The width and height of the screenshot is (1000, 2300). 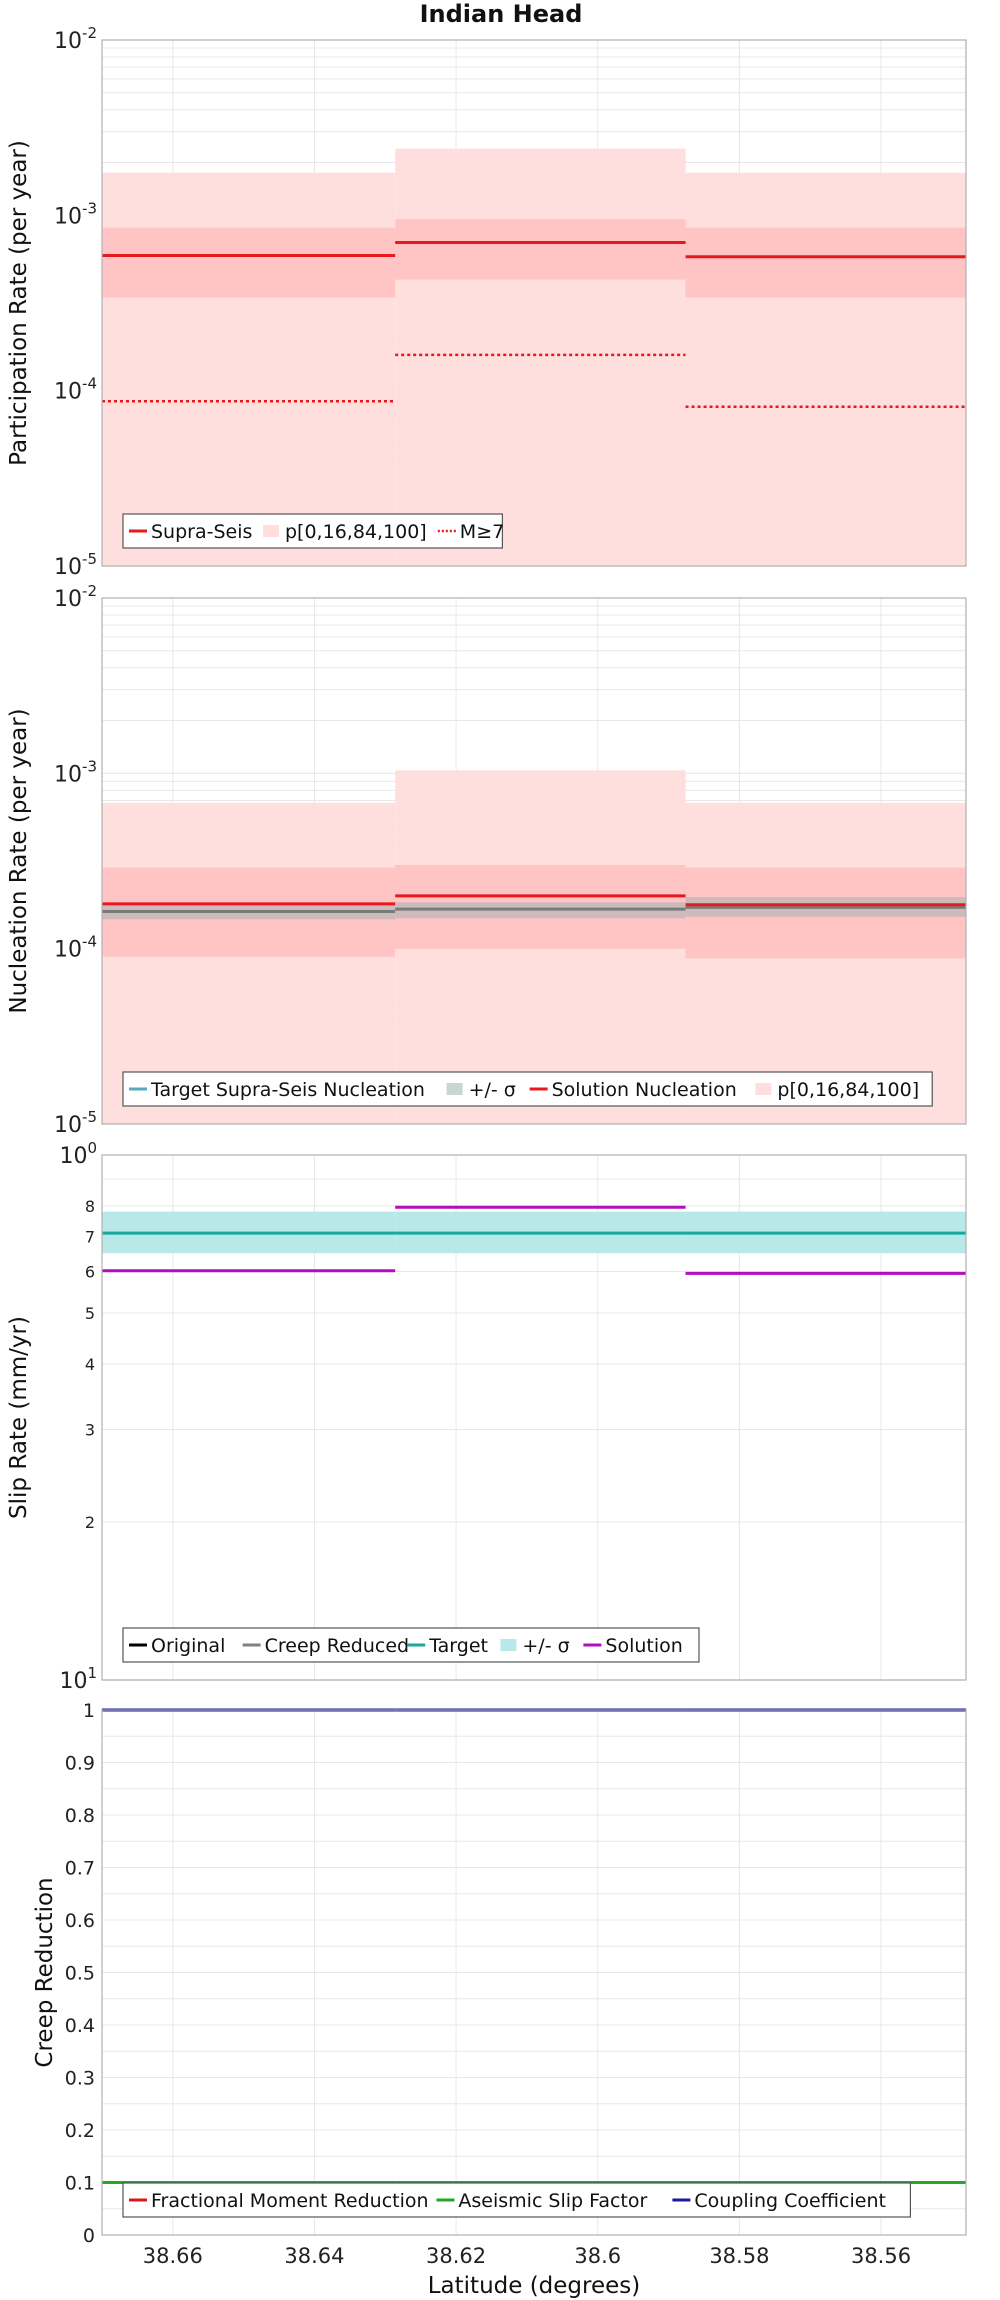 I want to click on x-tick-label: 38.6, so click(x=597, y=2256).